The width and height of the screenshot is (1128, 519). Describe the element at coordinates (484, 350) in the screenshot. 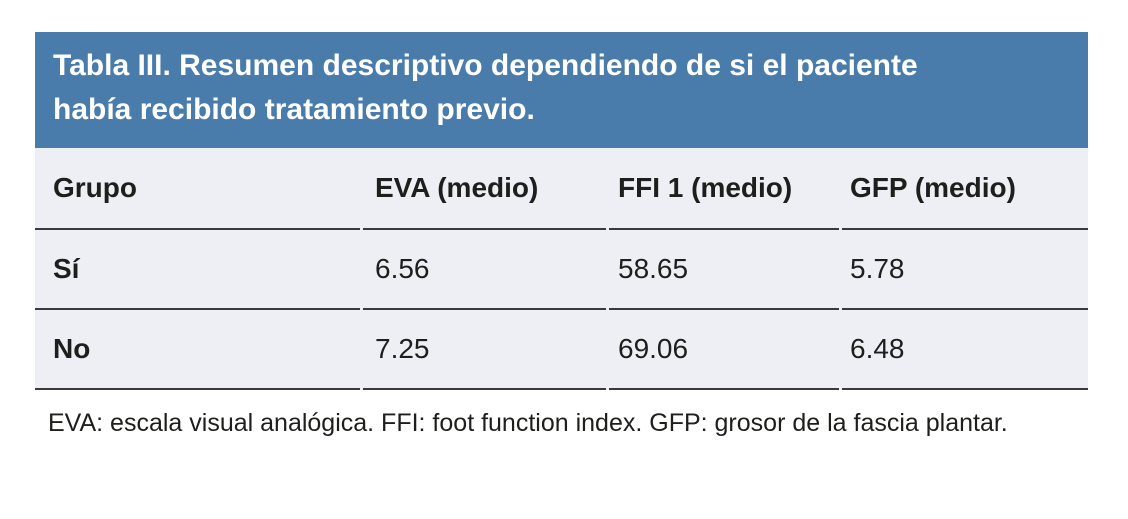

I see `value-eva: 7.25` at that location.